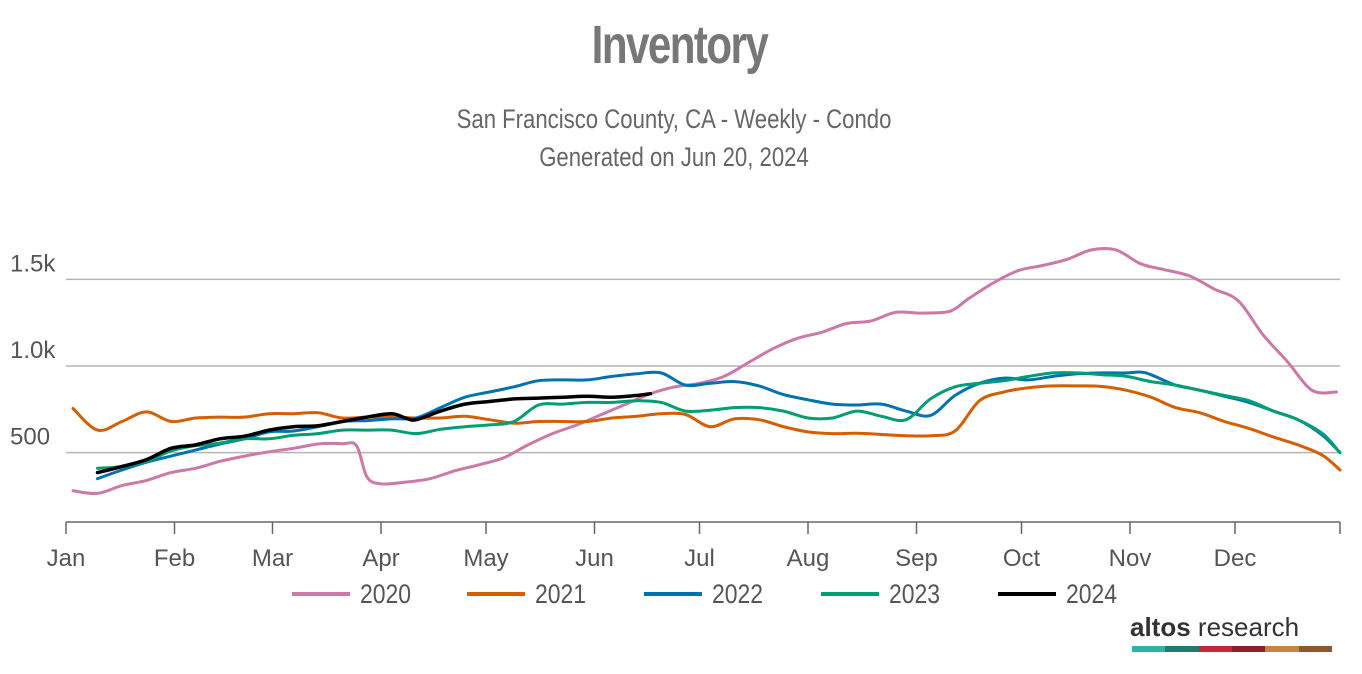 The image size is (1362, 674). What do you see at coordinates (374, 433) in the screenshot?
I see `series-line-2024` at bounding box center [374, 433].